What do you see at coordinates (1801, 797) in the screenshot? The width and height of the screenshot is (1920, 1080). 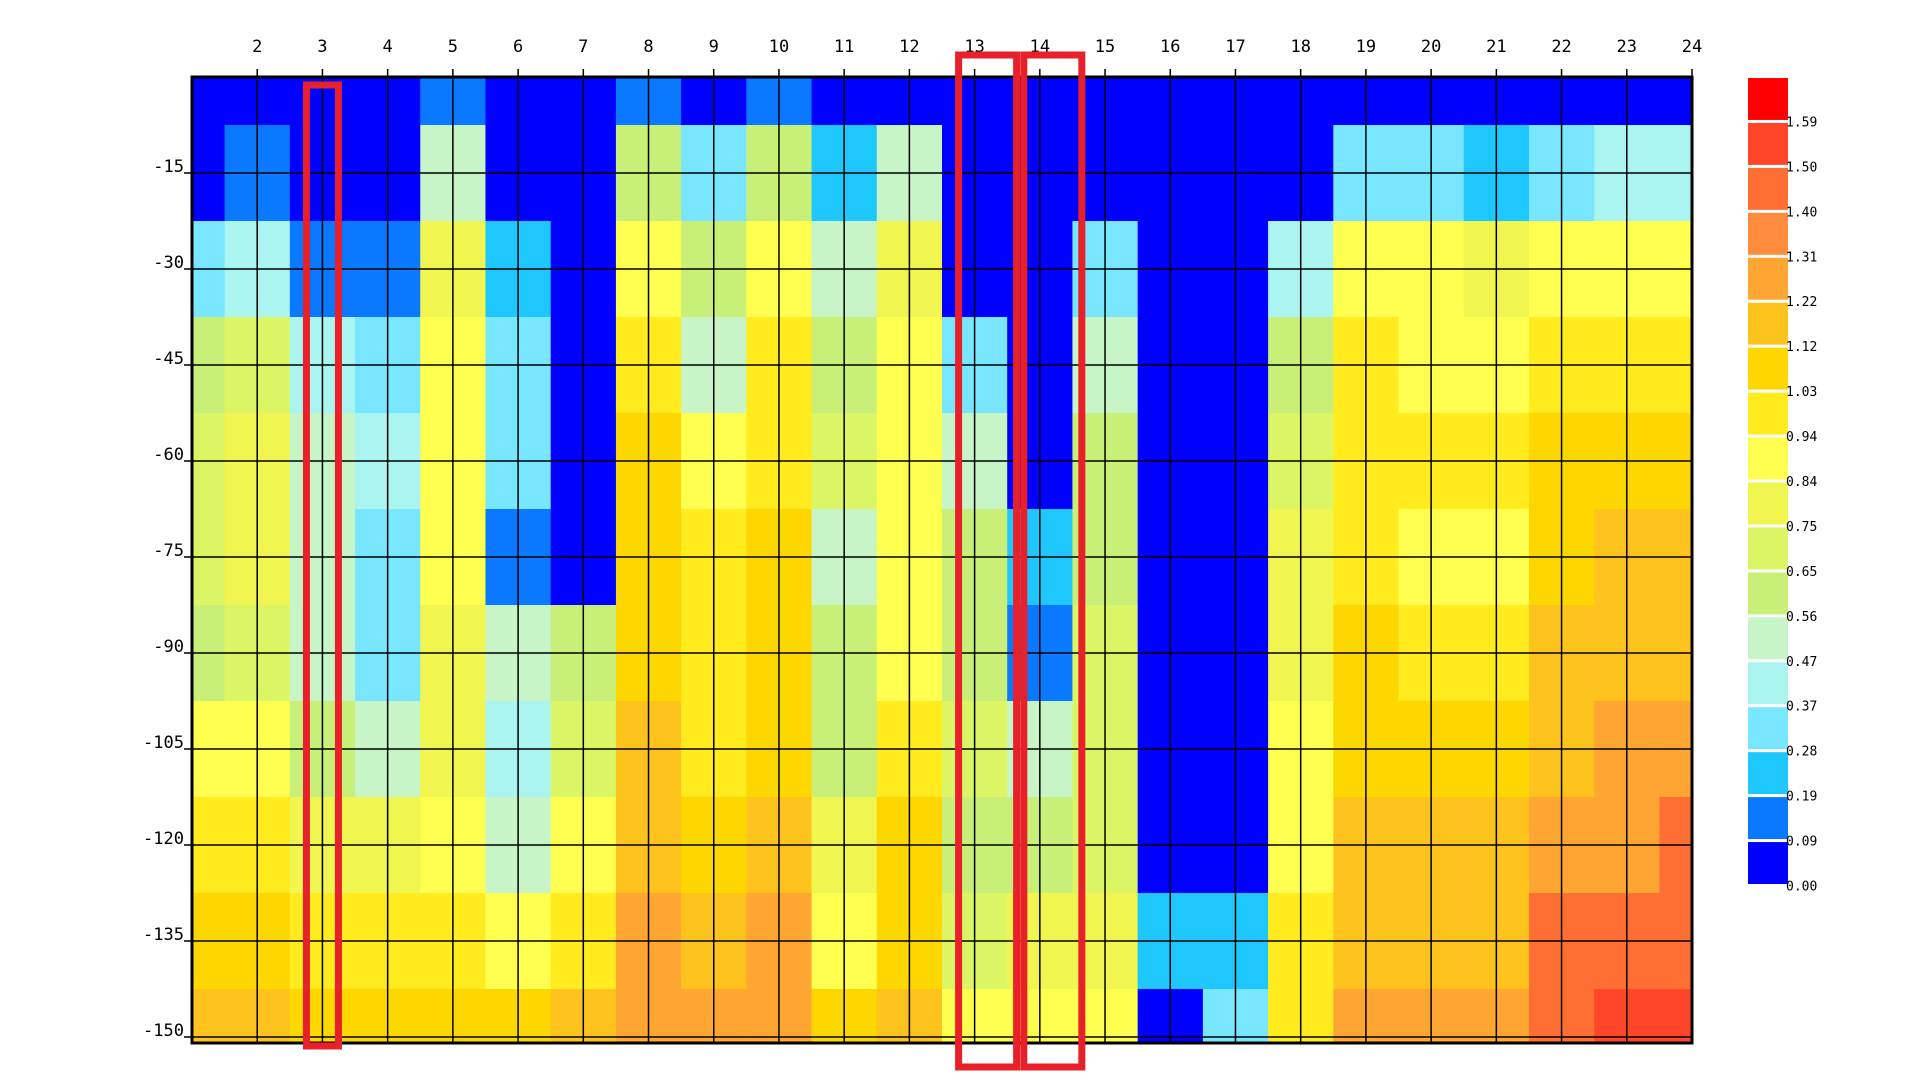 I see `legend-label: 0.19` at bounding box center [1801, 797].